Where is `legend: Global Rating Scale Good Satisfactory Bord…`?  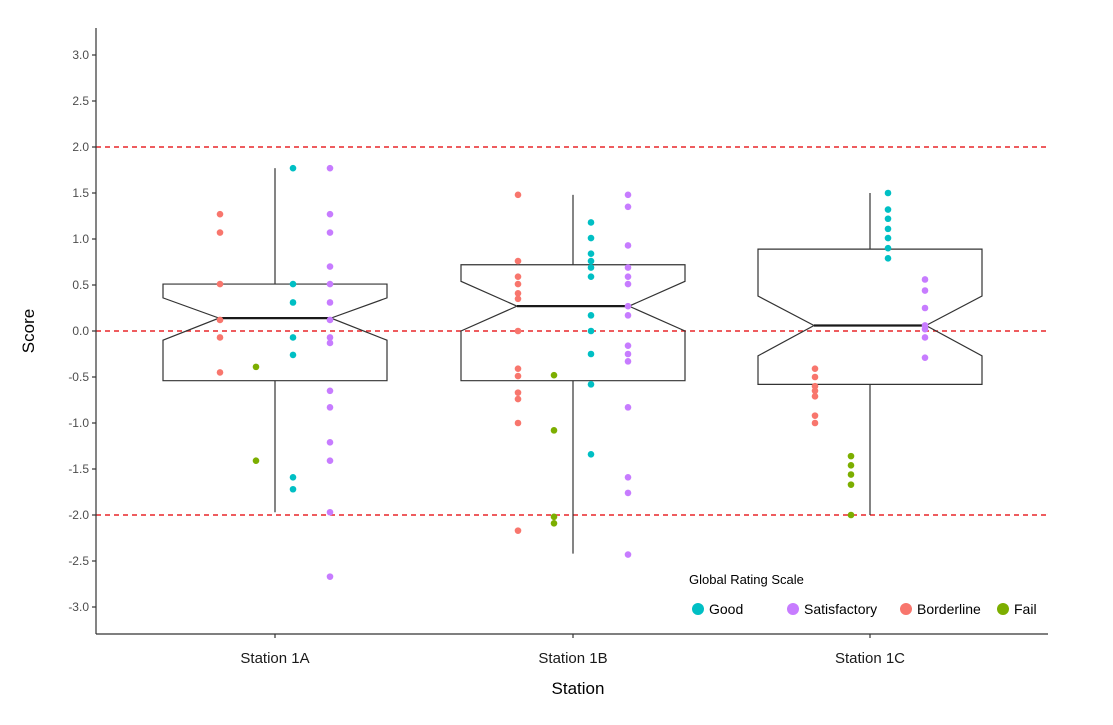 legend: Global Rating Scale Good Satisfactory Bord… is located at coordinates (863, 594).